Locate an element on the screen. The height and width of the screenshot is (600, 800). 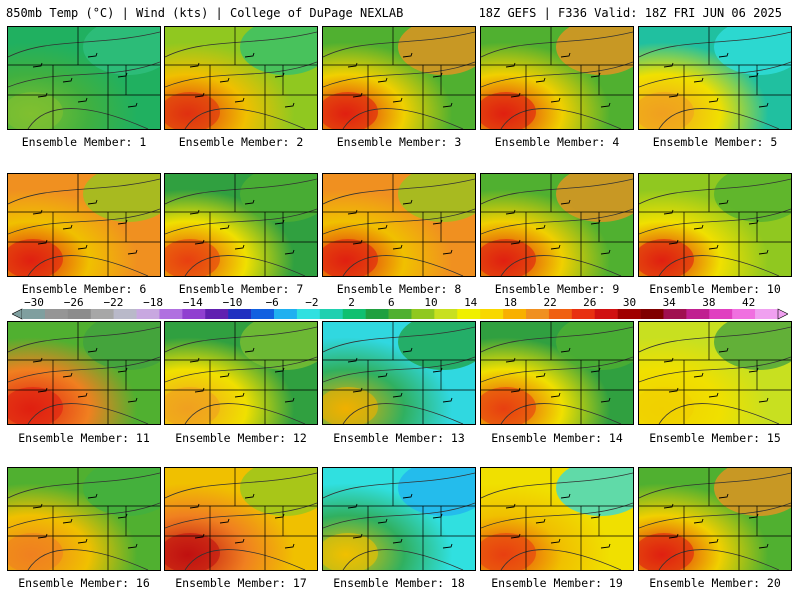
colorbar-tick-label: 30 is located at coordinates (629, 302).